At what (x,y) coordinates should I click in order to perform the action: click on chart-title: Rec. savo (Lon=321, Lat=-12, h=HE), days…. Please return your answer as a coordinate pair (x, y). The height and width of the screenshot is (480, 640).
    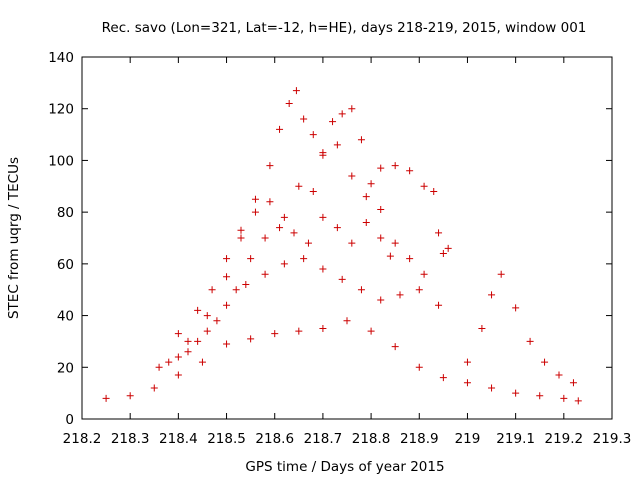
    Looking at the image, I should click on (344, 28).